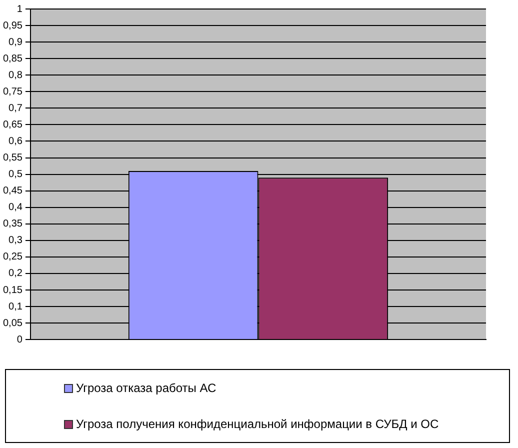 The height and width of the screenshot is (448, 518). What do you see at coordinates (12, 26) in the screenshot?
I see `y-tick-label: 0,95` at bounding box center [12, 26].